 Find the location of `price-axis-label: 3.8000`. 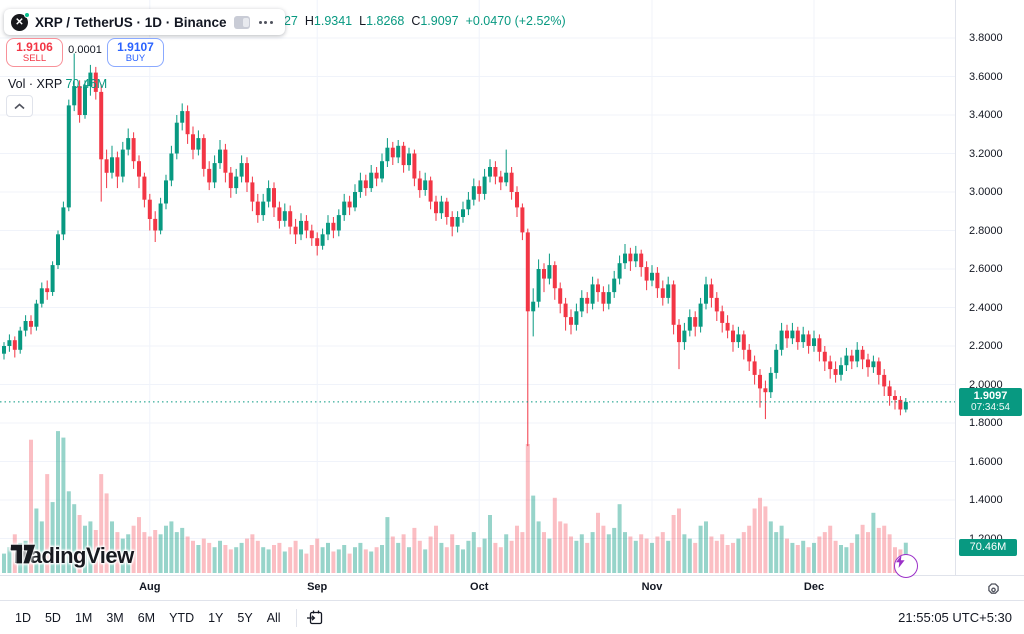

price-axis-label: 3.8000 is located at coordinates (986, 38).